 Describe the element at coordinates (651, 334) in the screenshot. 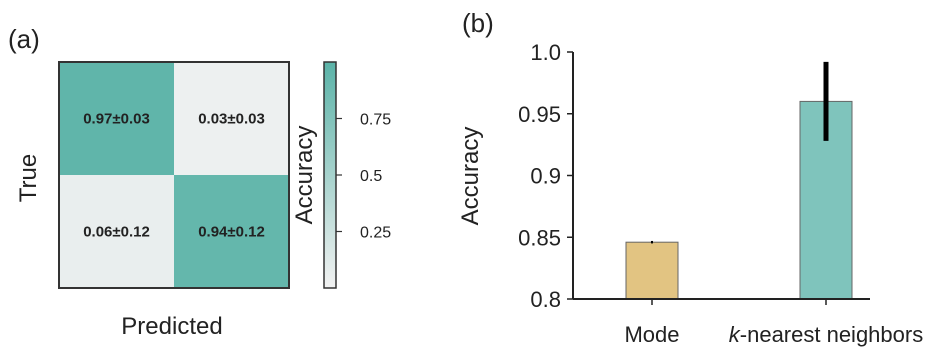

I see `bar-x-tick-label: Mode` at that location.